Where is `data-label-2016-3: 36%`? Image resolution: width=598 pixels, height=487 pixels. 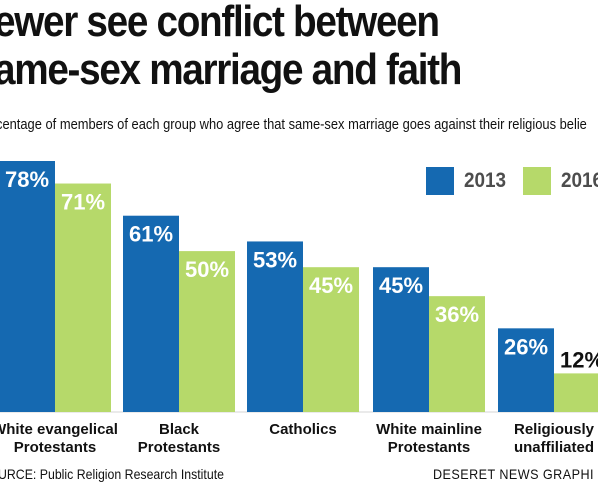 data-label-2016-3: 36% is located at coordinates (457, 314).